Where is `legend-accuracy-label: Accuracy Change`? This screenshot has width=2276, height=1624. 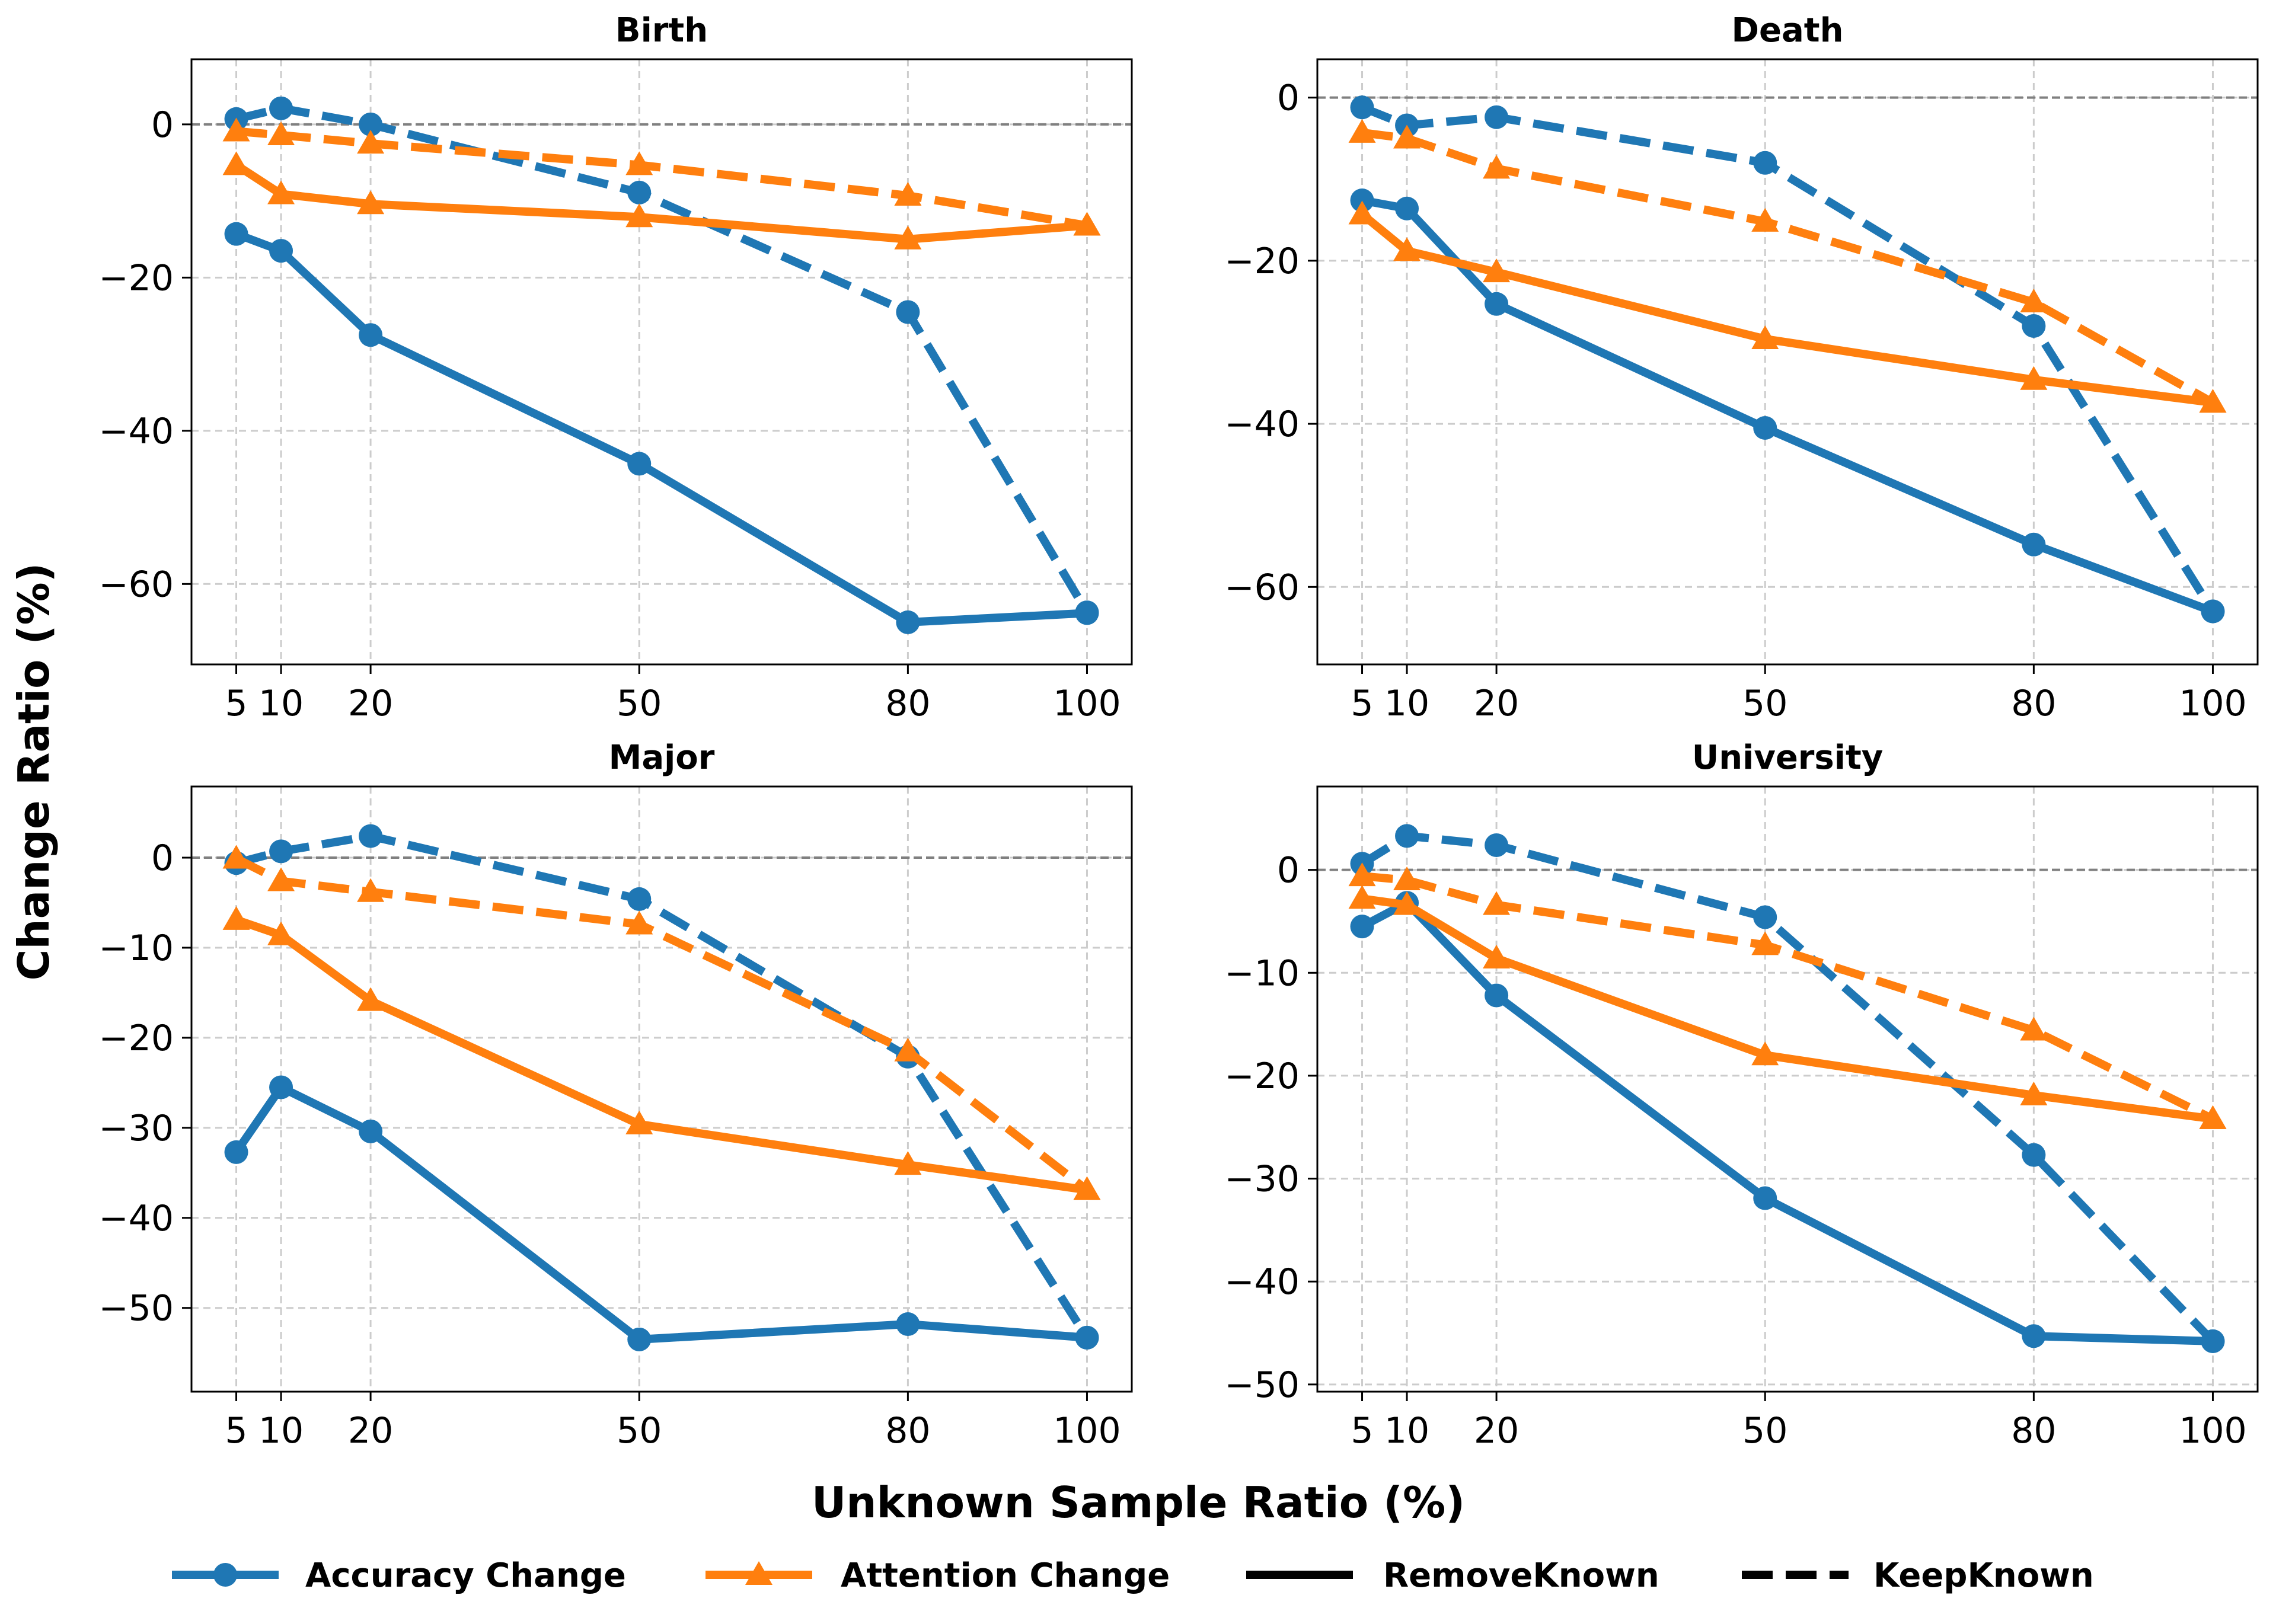 legend-accuracy-label: Accuracy Change is located at coordinates (465, 1575).